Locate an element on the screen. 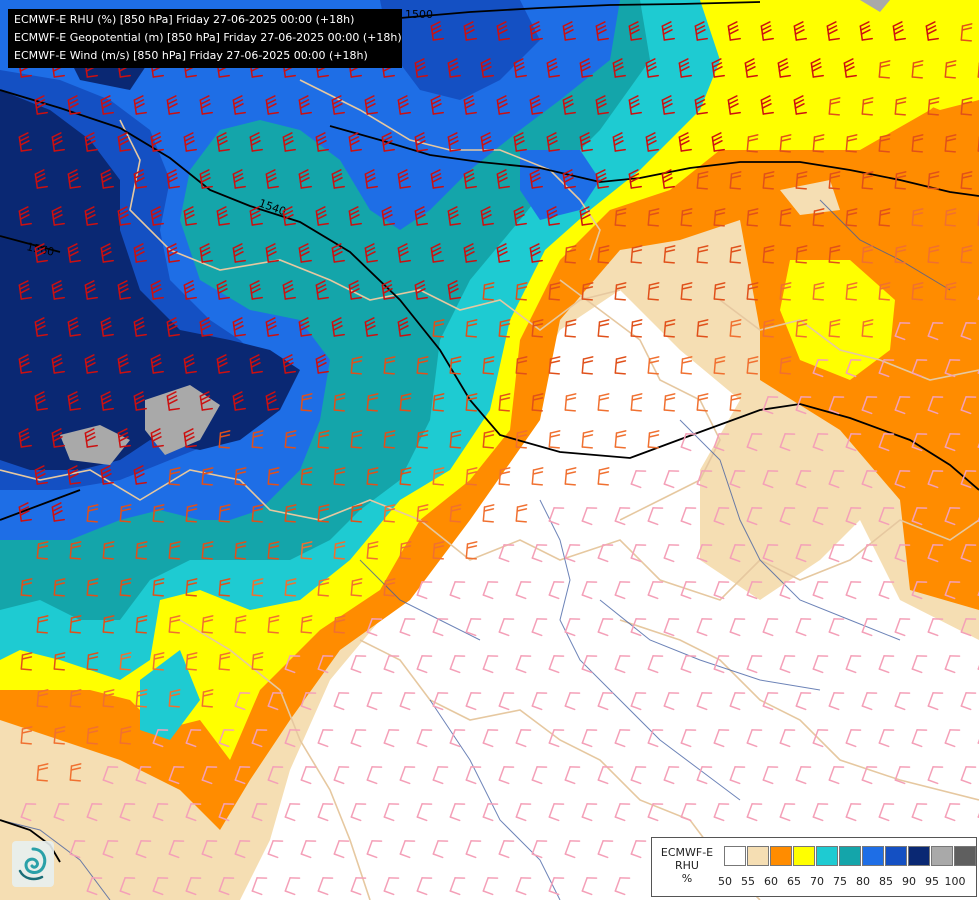 The height and width of the screenshot is (900, 979). legend-tick: 55 is located at coordinates (748, 881).